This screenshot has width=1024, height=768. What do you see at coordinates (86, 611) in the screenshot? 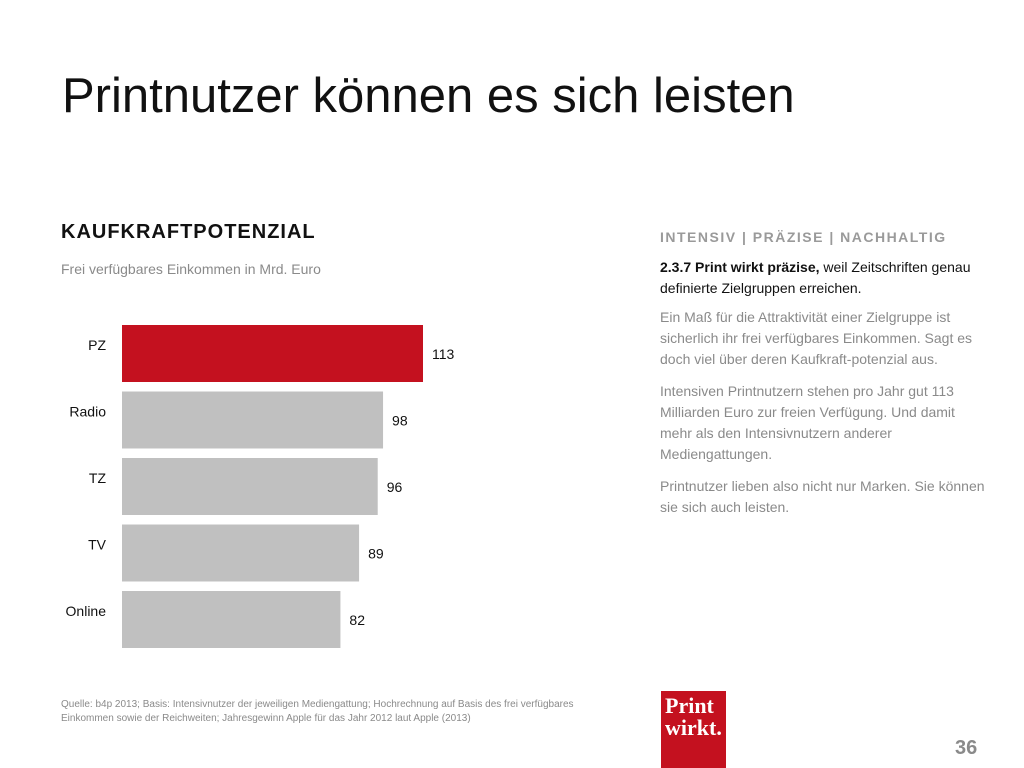
I see `category-label-online: Online` at bounding box center [86, 611].